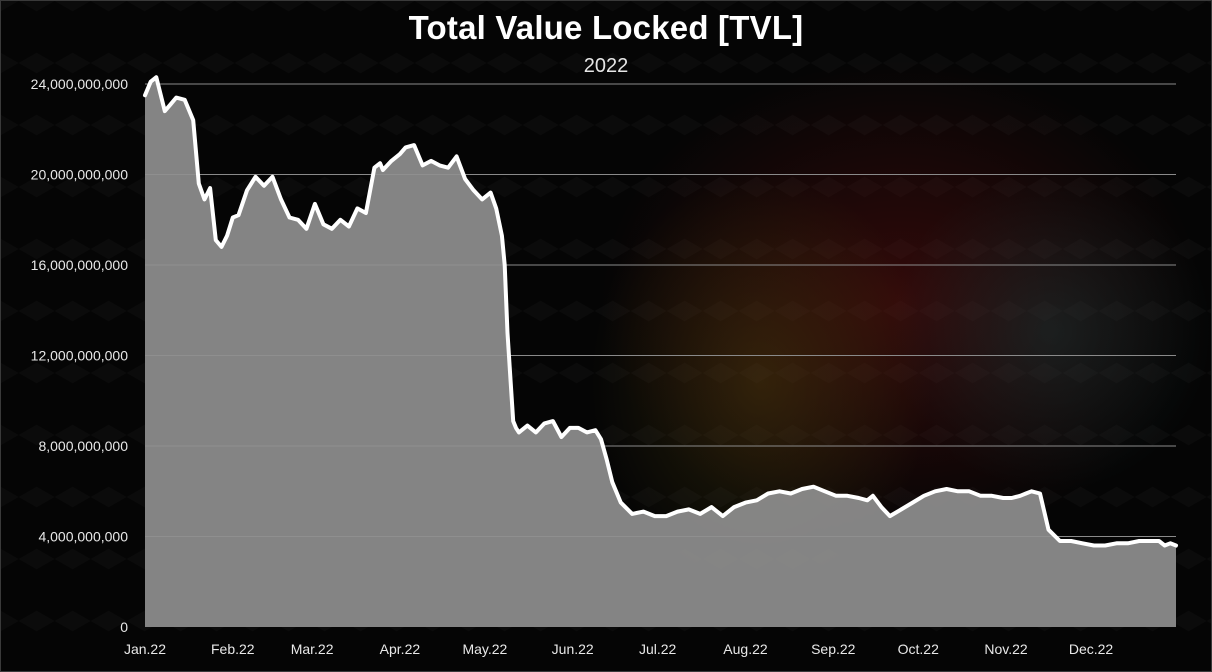  Describe the element at coordinates (745, 649) in the screenshot. I see `x-tick-label: Aug.22` at that location.